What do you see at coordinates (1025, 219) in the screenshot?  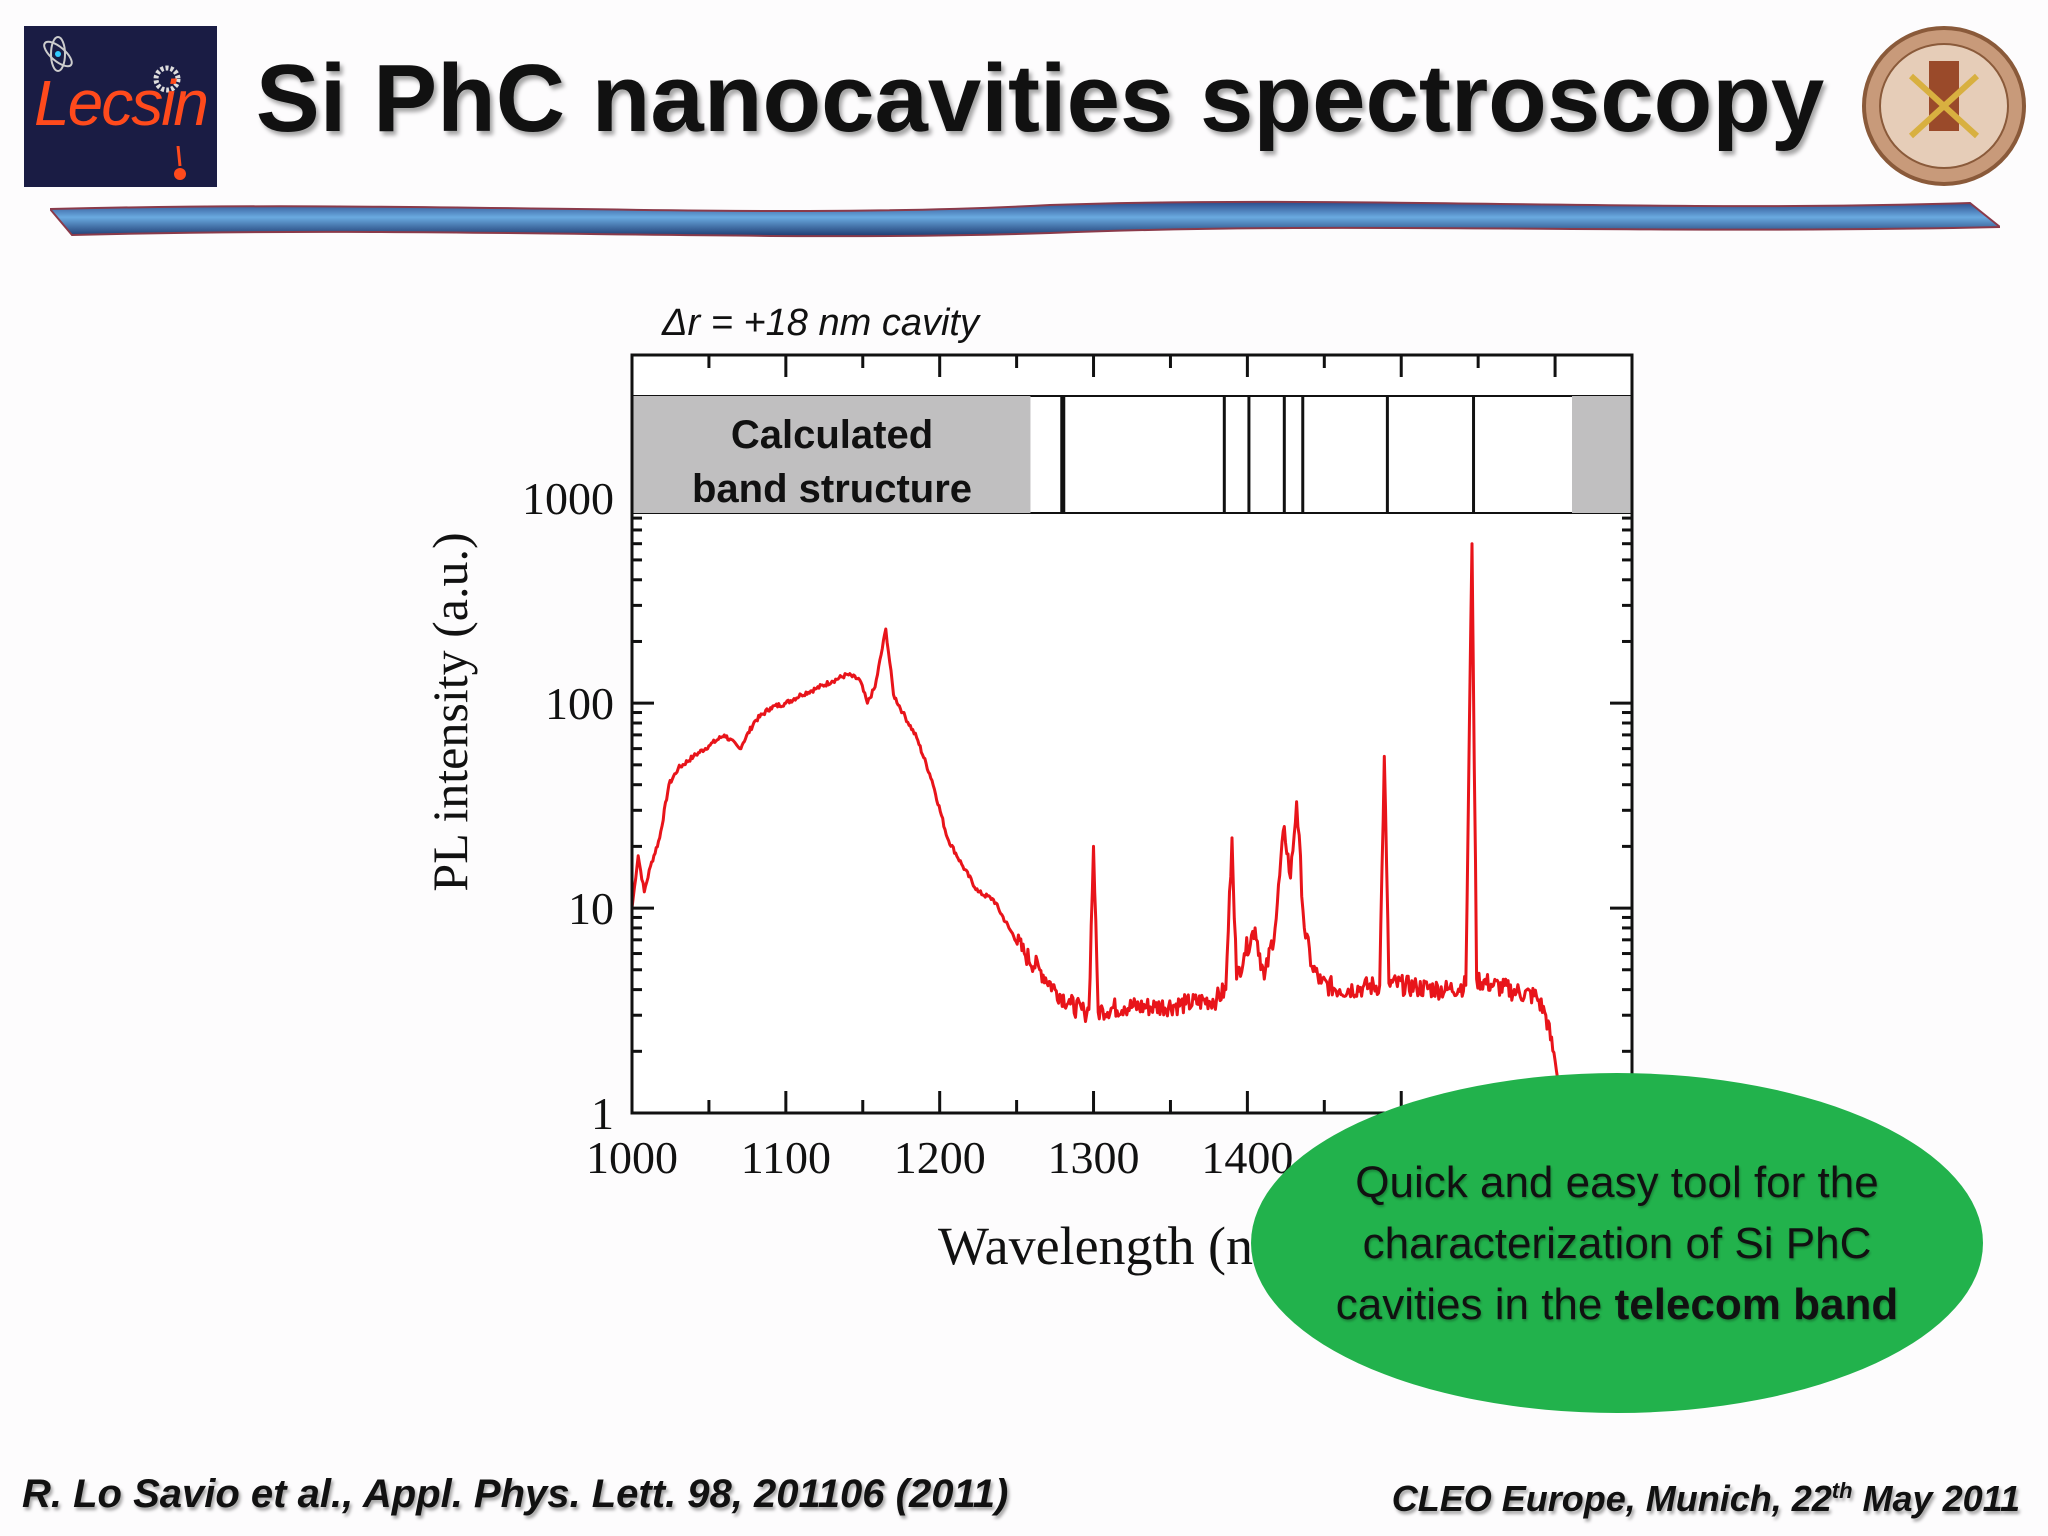 I see `title-divider-wave` at bounding box center [1025, 219].